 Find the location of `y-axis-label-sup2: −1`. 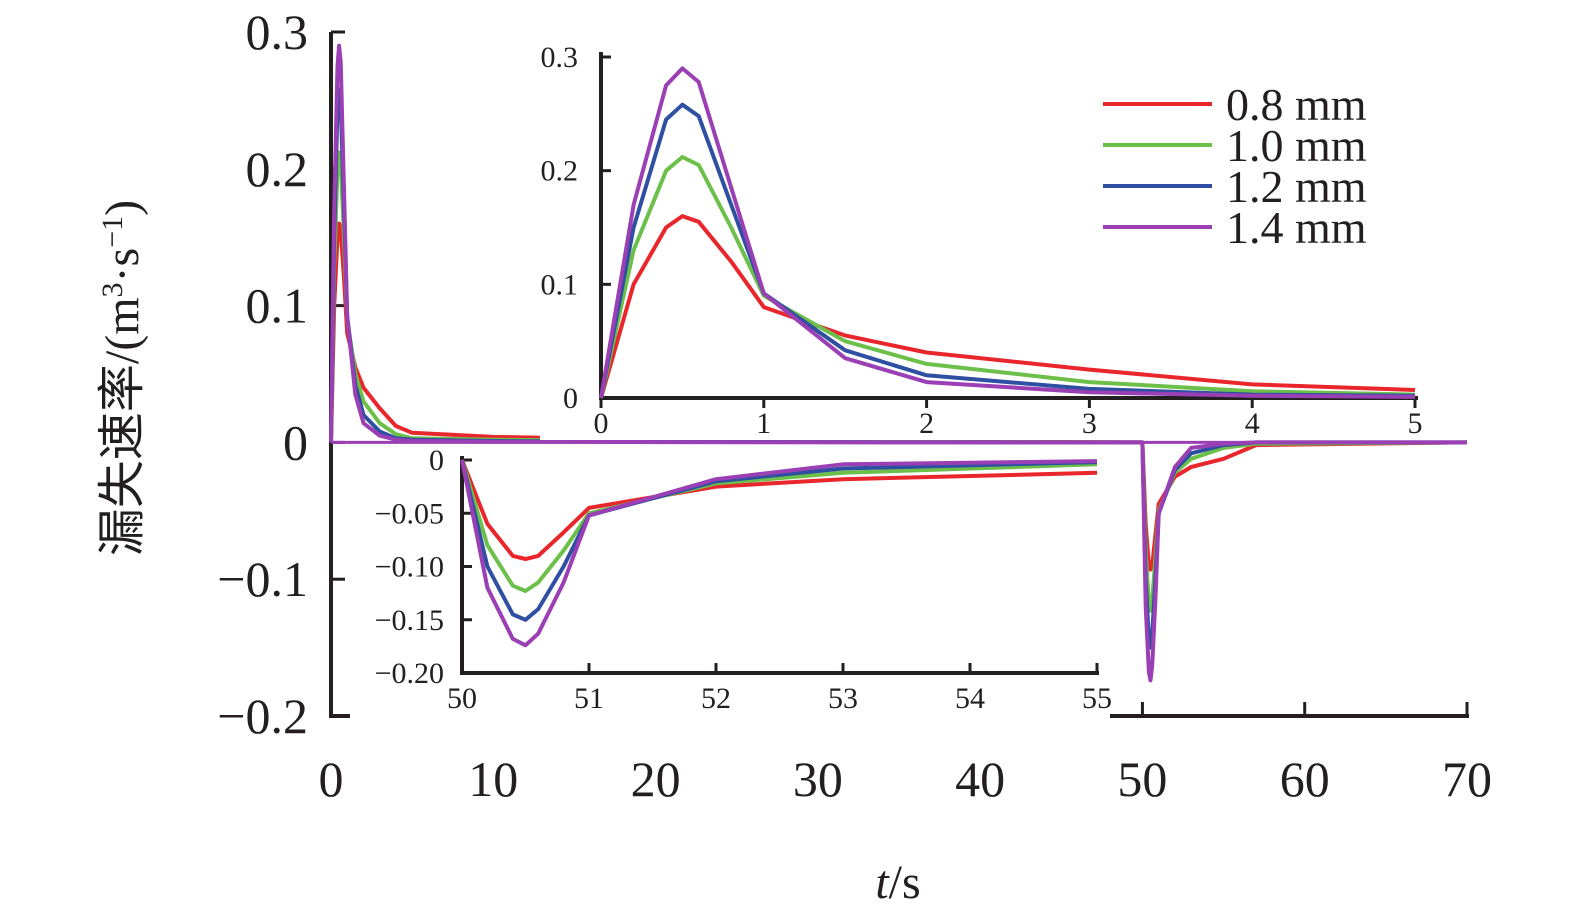

y-axis-label-sup2: −1 is located at coordinates (112, 232).